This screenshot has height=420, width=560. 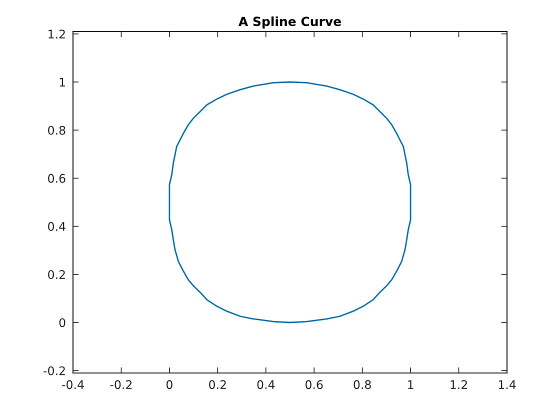 What do you see at coordinates (57, 130) in the screenshot?
I see `y-tick-label: 0.8` at bounding box center [57, 130].